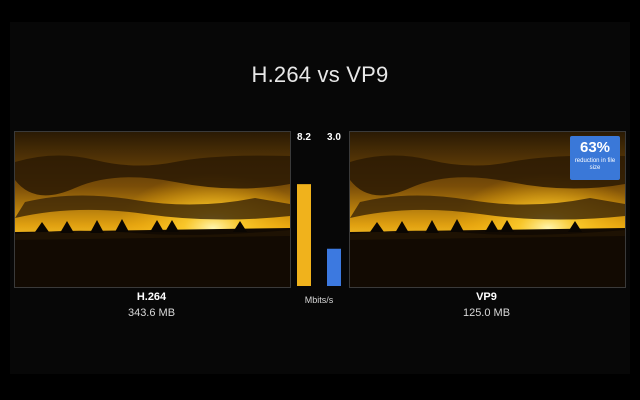  I want to click on bar-value-label-h264: 8.2, so click(304, 137).